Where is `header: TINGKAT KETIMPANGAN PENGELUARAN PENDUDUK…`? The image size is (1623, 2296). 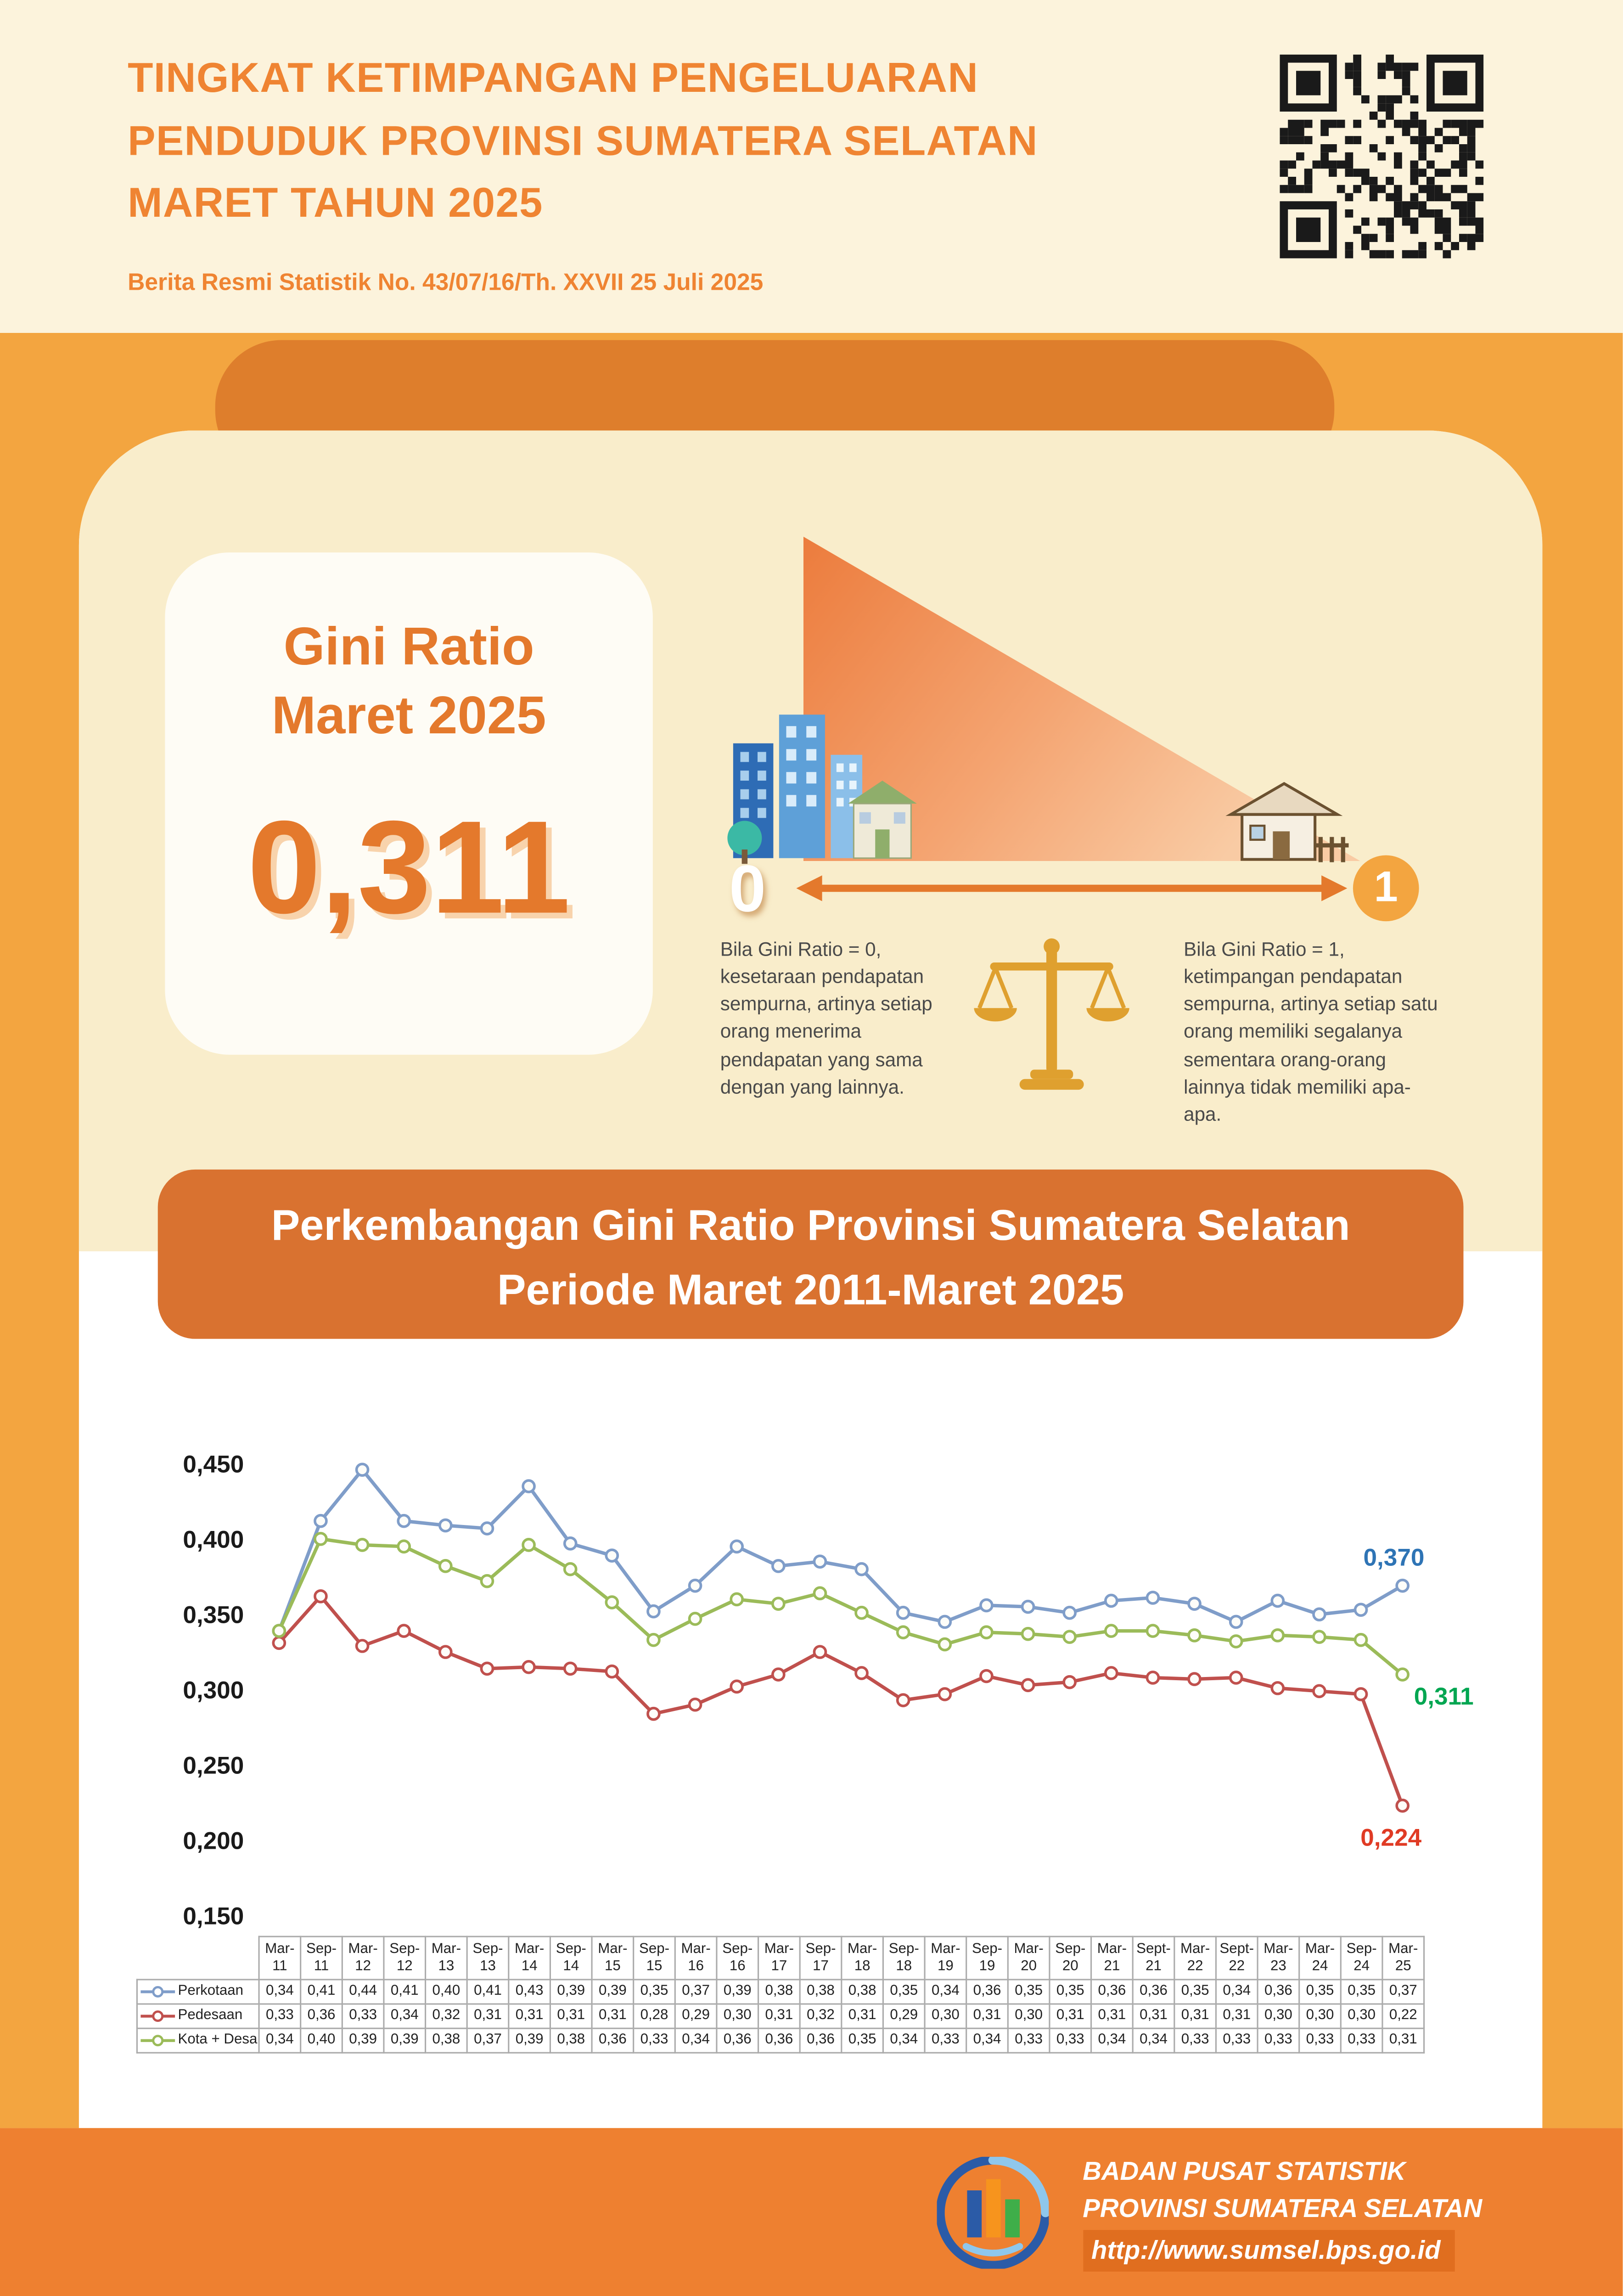 header: TINGKAT KETIMPANGAN PENGELUARAN PENDUDUK… is located at coordinates (811, 167).